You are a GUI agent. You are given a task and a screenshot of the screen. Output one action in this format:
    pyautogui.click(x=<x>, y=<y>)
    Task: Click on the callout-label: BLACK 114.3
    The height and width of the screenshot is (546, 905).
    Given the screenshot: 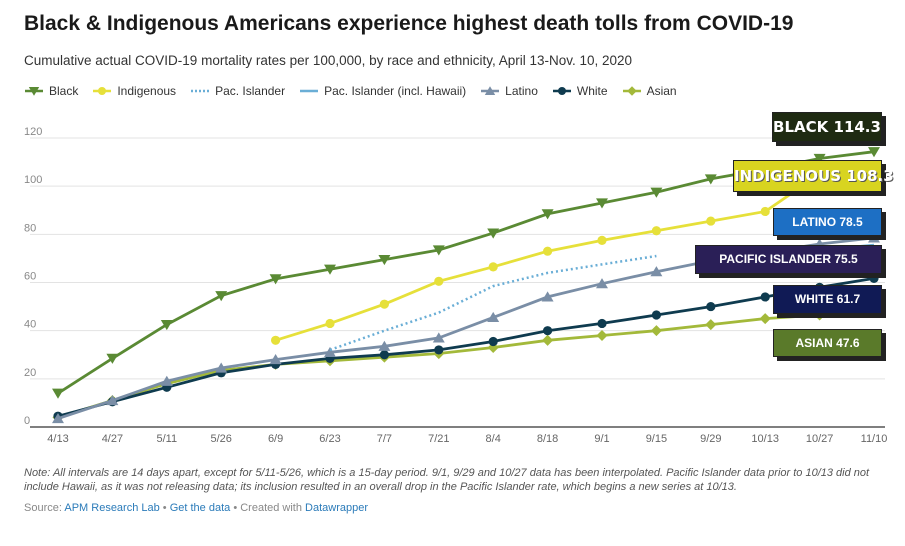 What is the action you would take?
    pyautogui.click(x=827, y=127)
    